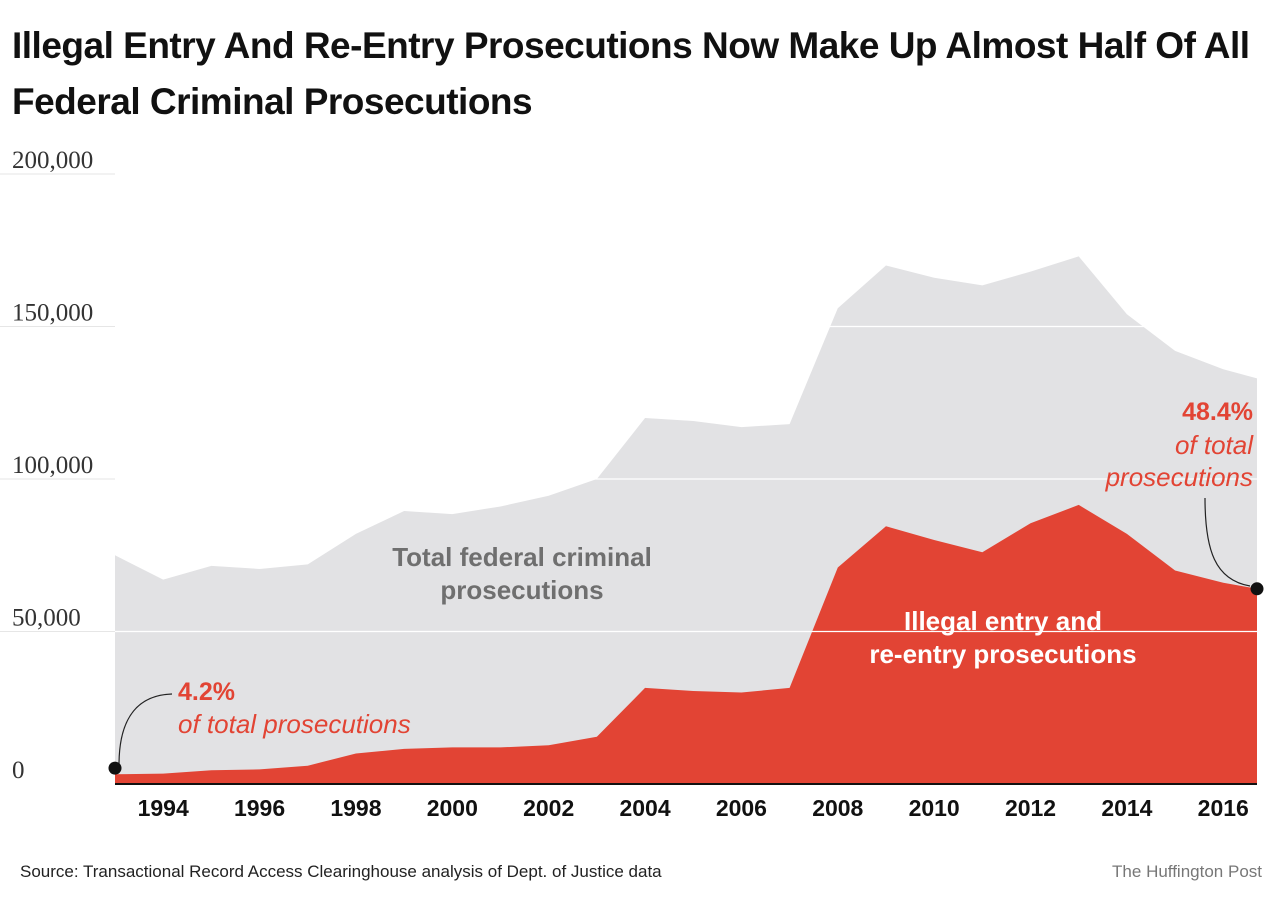 This screenshot has height=900, width=1280. What do you see at coordinates (1003, 621) in the screenshot?
I see `illegal-area-label-line1: Illegal entry and` at bounding box center [1003, 621].